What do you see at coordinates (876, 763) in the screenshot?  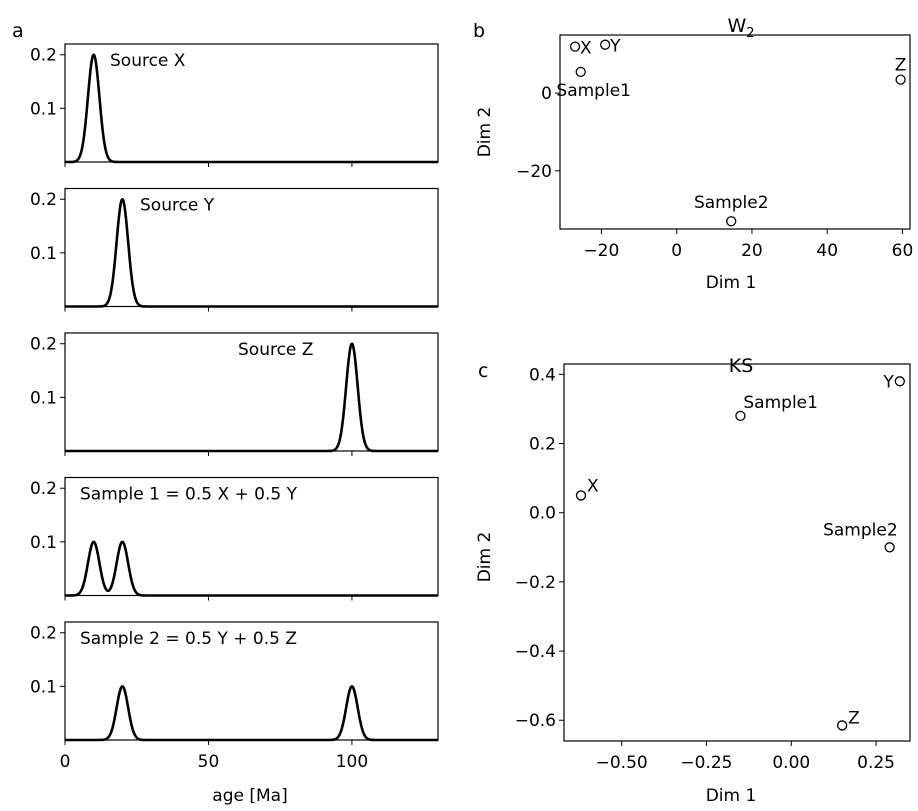 I see `x-tick-label: 0.25` at bounding box center [876, 763].